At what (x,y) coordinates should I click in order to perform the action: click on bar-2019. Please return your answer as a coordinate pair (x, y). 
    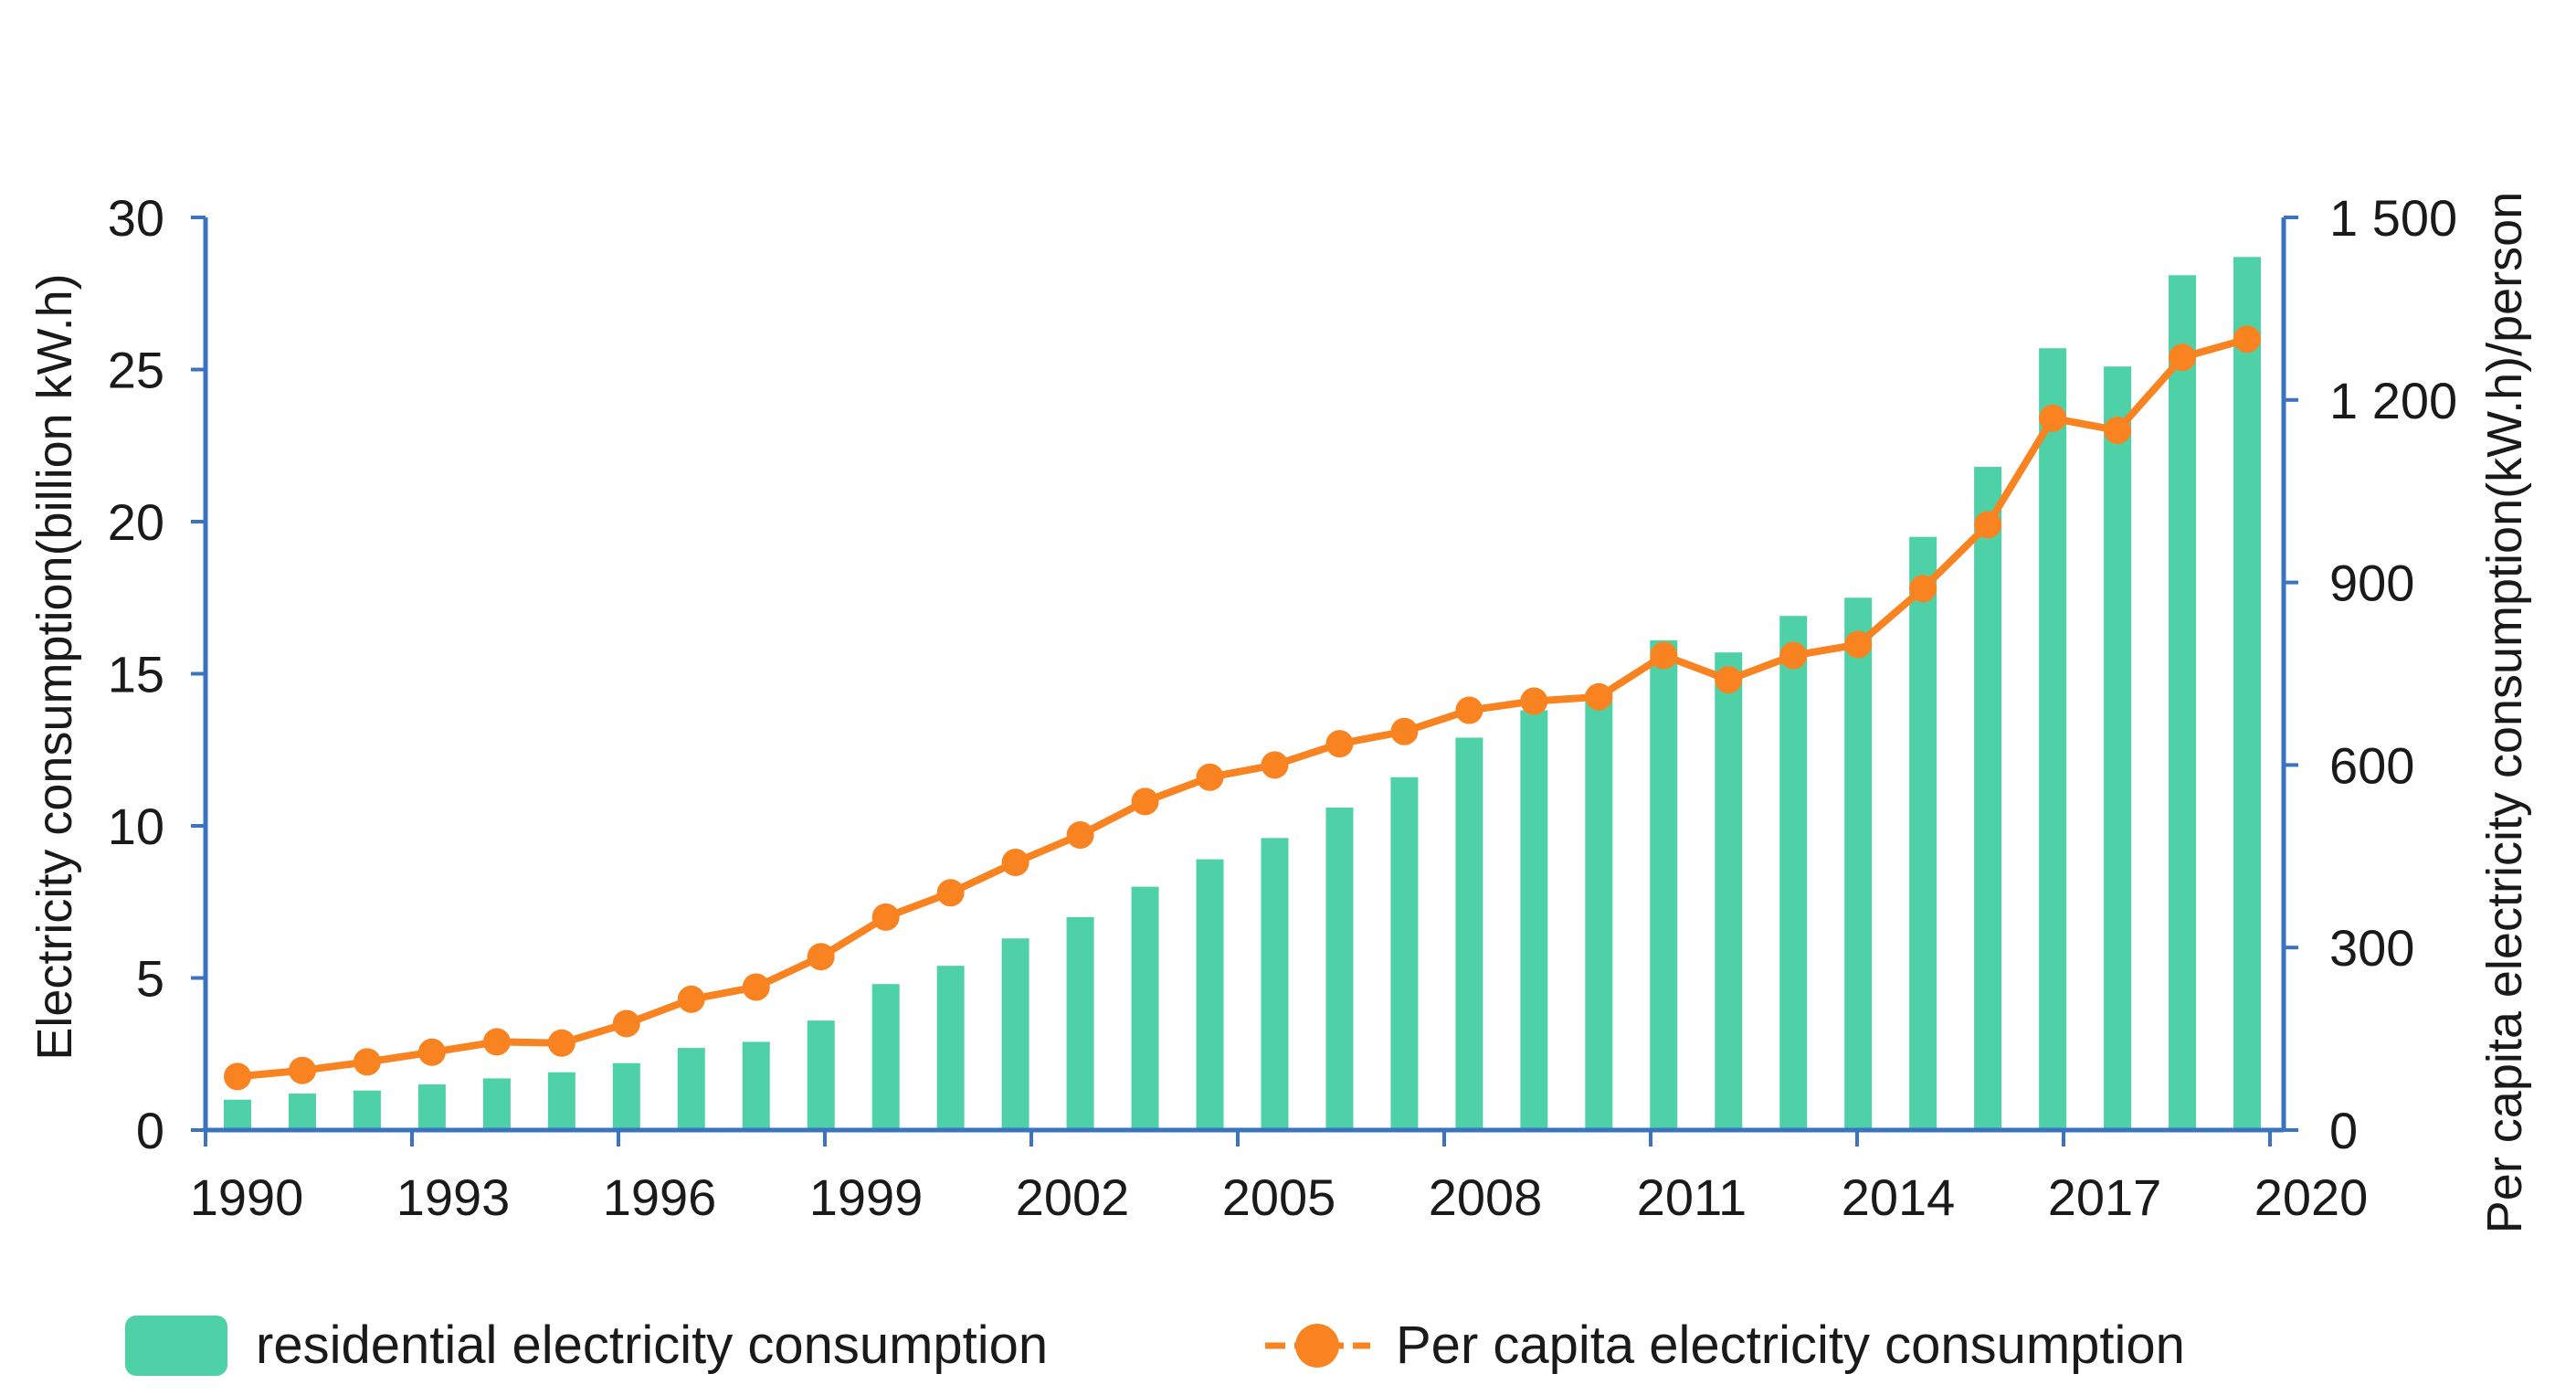
    Looking at the image, I should click on (2118, 748).